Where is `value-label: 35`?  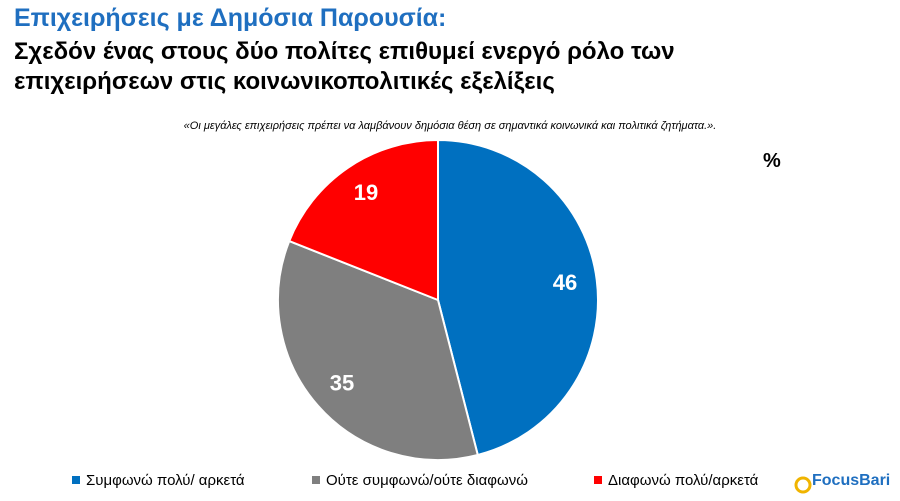
value-label: 35 is located at coordinates (342, 382).